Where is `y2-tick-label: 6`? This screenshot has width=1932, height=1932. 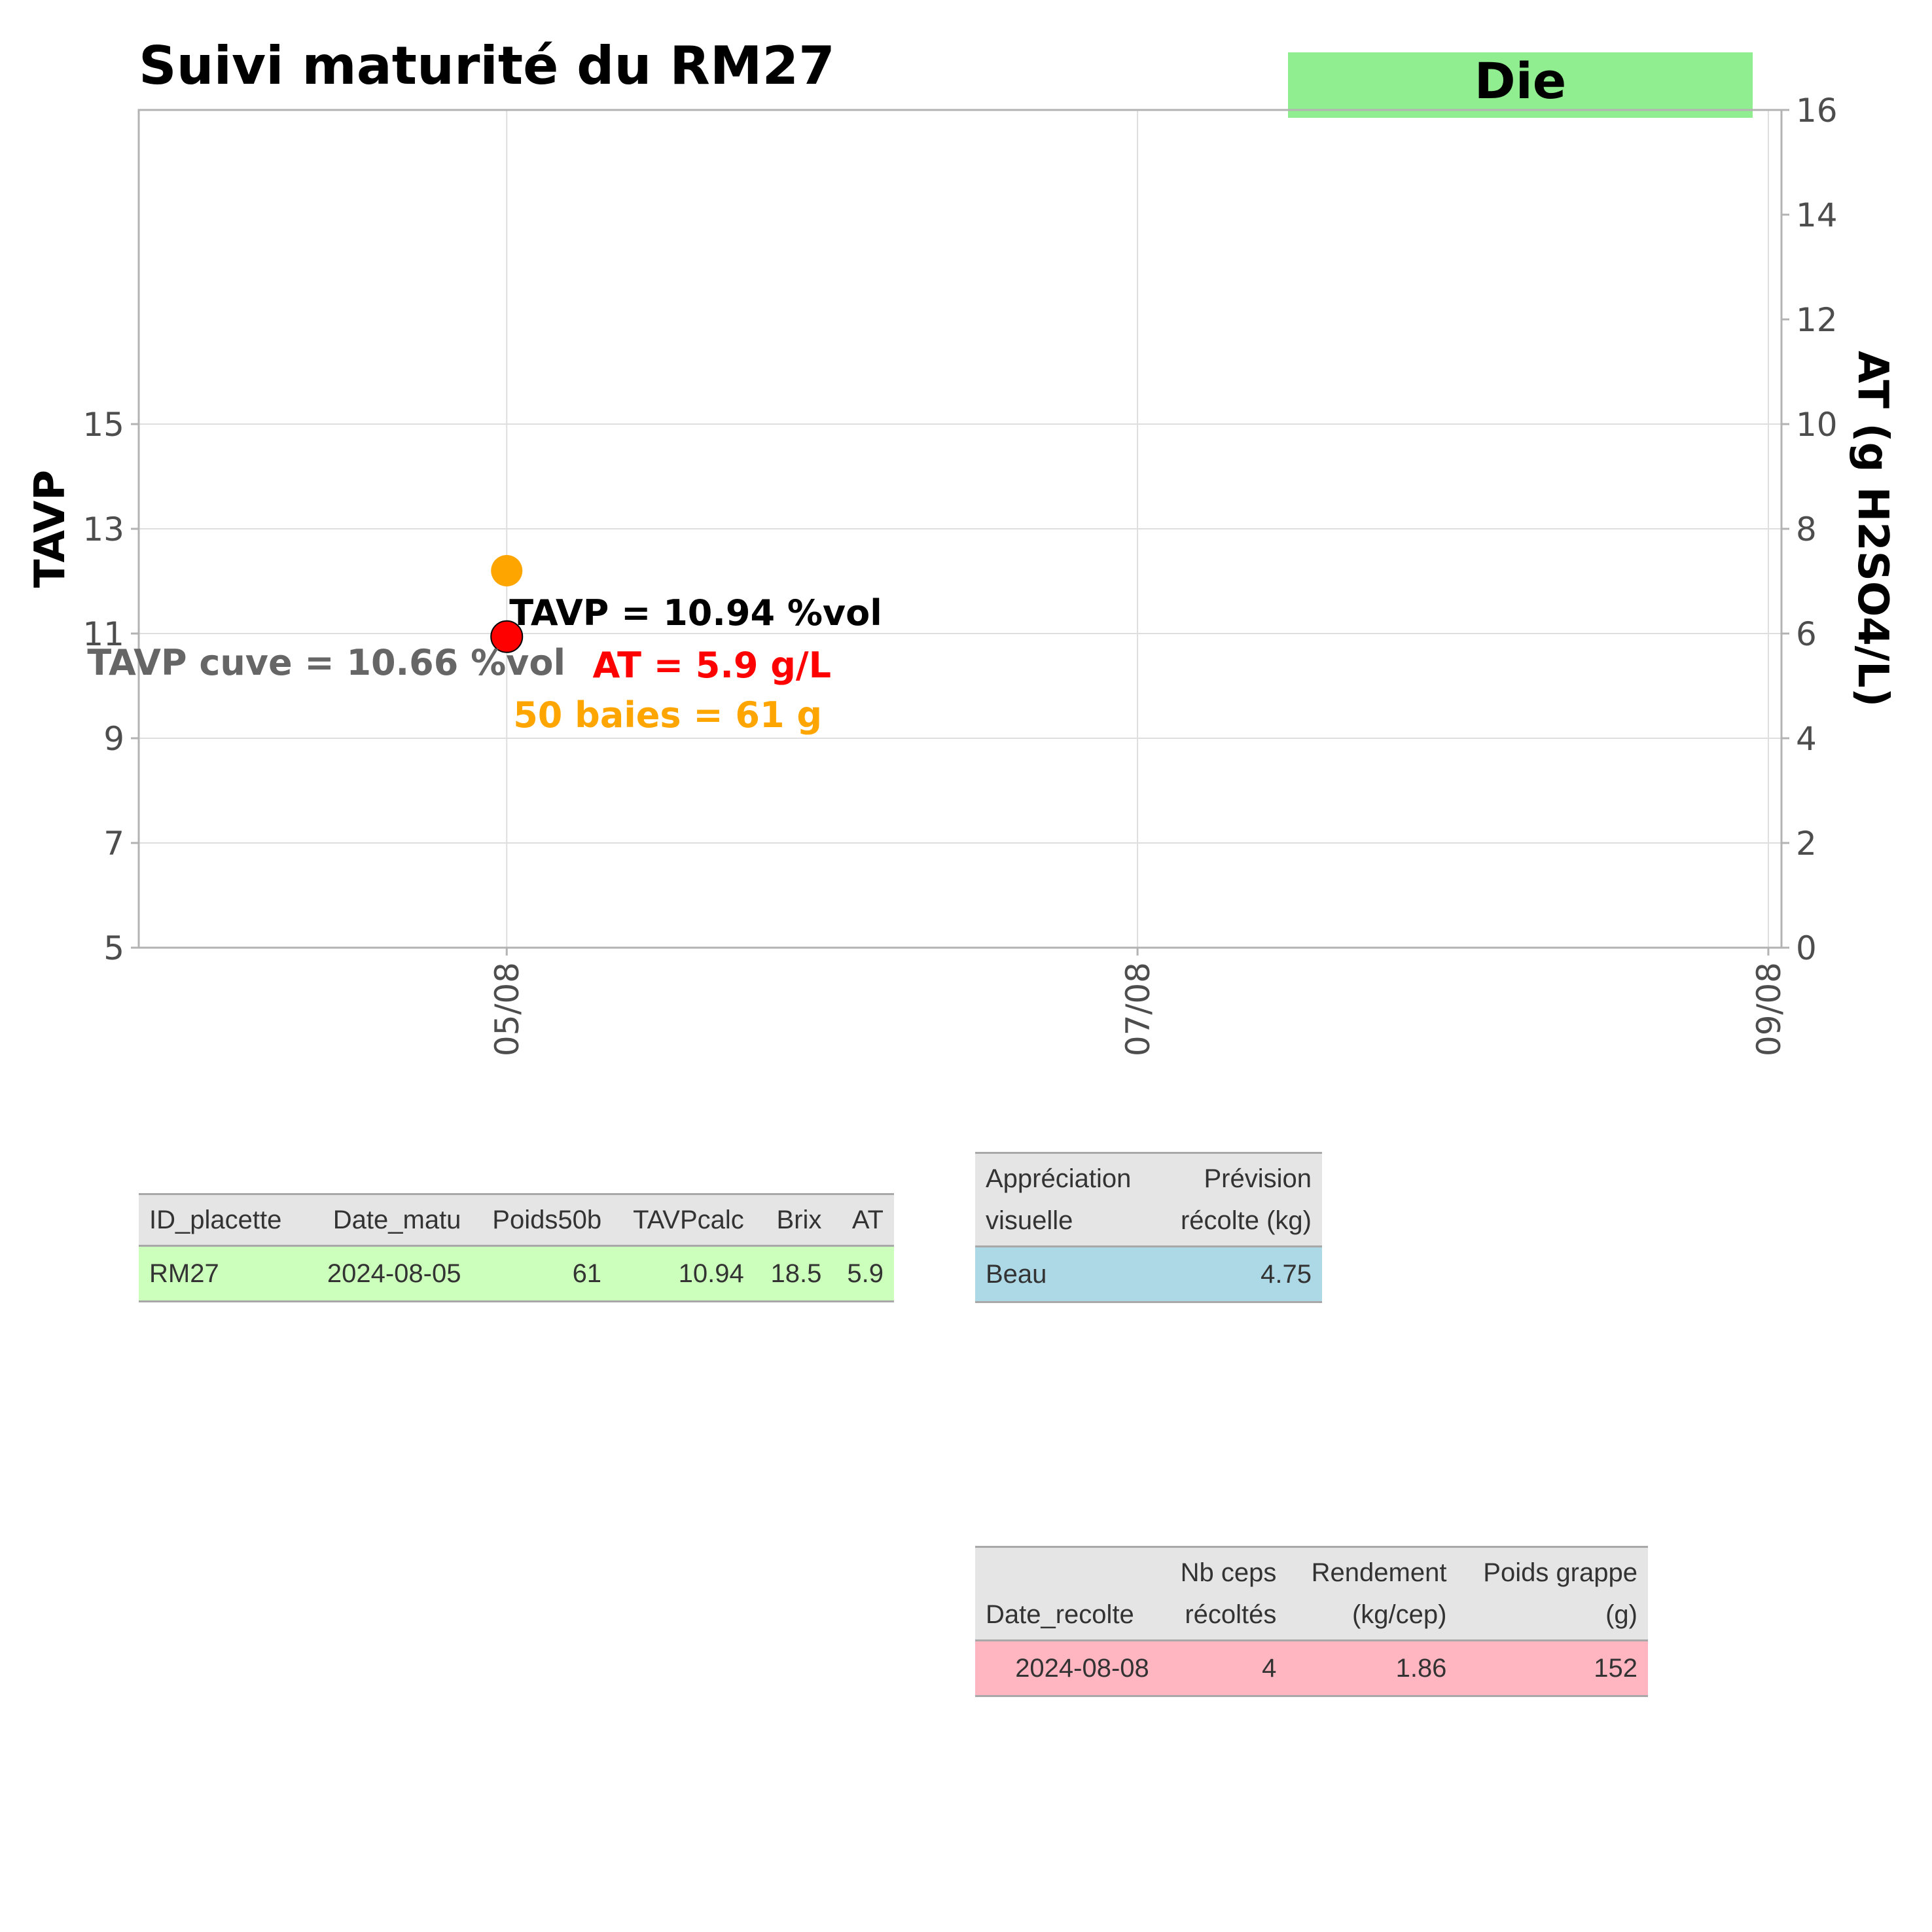 y2-tick-label: 6 is located at coordinates (1806, 634).